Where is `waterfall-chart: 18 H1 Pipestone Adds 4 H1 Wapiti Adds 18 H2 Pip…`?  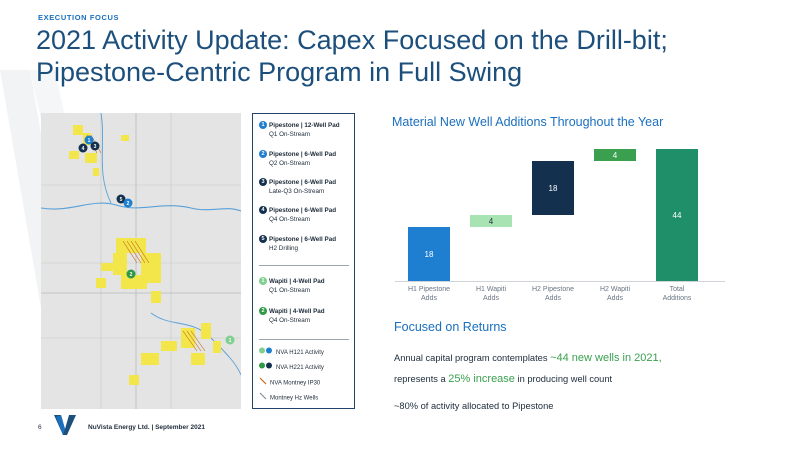
waterfall-chart: 18 H1 Pipestone Adds 4 H1 Wapiti Adds 18 H2 Pip… is located at coordinates (560, 225).